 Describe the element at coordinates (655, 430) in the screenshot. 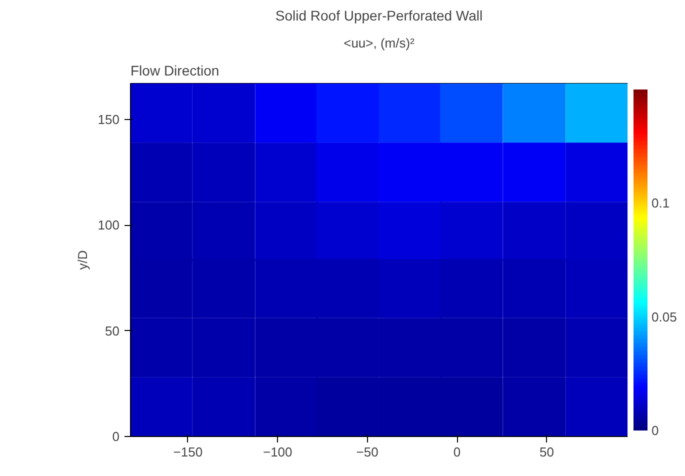

I see `color-bar-label: 0` at that location.